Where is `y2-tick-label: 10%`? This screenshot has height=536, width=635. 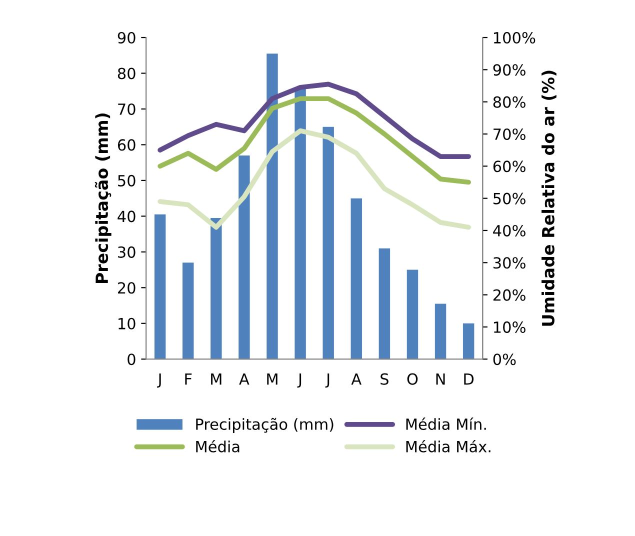
y2-tick-label: 10% is located at coordinates (510, 327).